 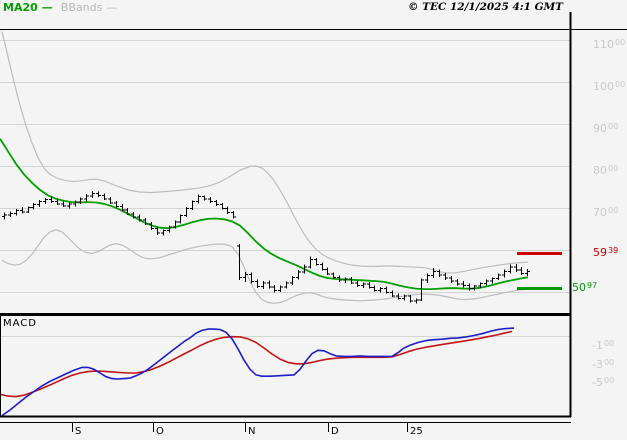 I want to click on price-axis-label: 8000, so click(x=606, y=170).